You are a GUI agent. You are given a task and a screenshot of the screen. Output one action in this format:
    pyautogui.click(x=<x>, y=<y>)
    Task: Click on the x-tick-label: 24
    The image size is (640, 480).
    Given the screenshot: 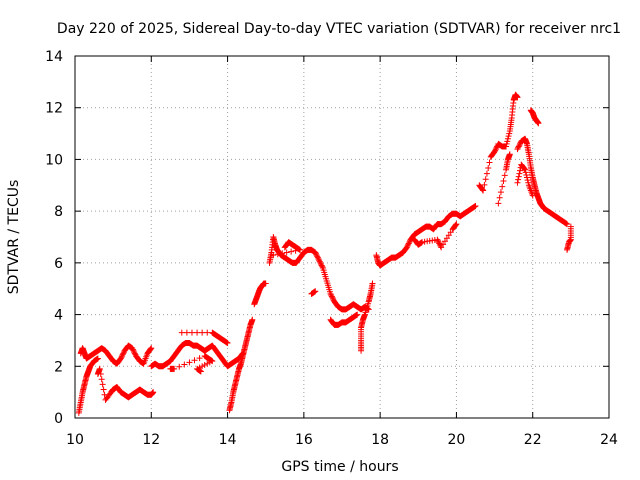 What is the action you would take?
    pyautogui.click(x=609, y=440)
    